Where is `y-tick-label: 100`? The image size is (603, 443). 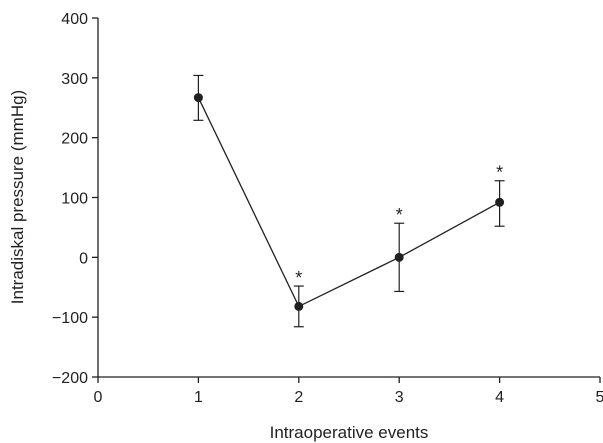
y-tick-label: 100 is located at coordinates (74, 199).